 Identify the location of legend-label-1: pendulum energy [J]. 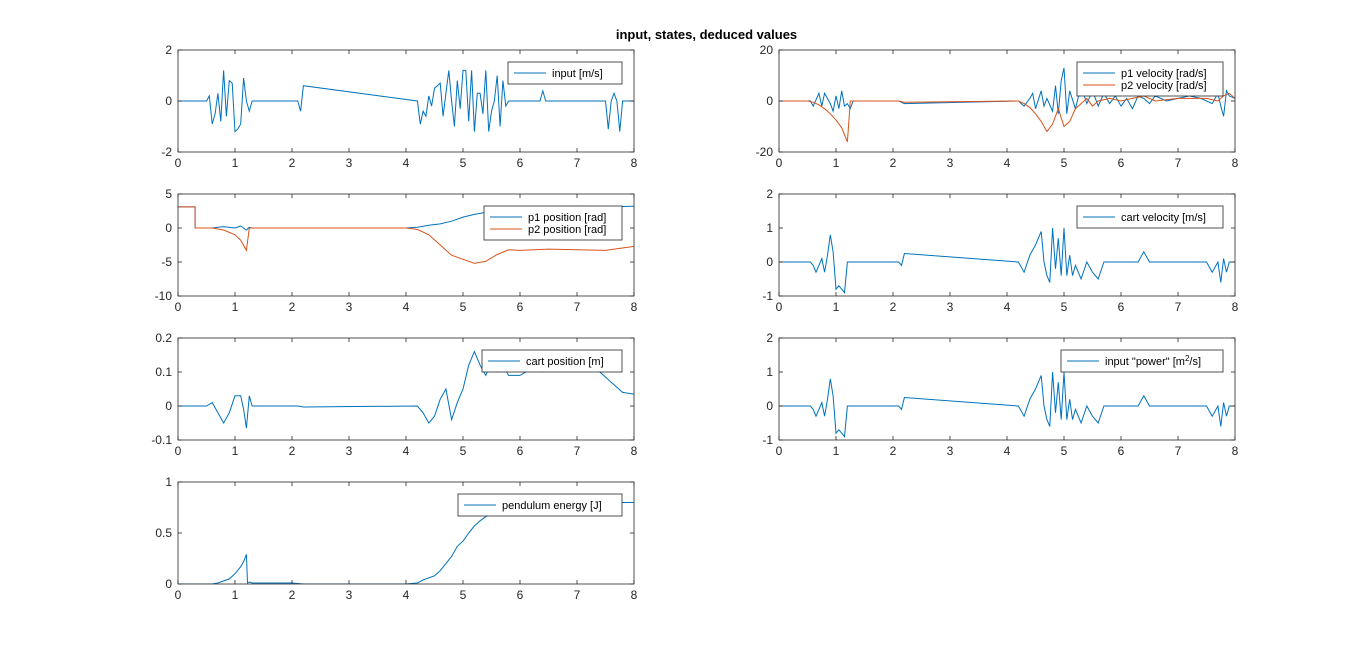
(552, 506).